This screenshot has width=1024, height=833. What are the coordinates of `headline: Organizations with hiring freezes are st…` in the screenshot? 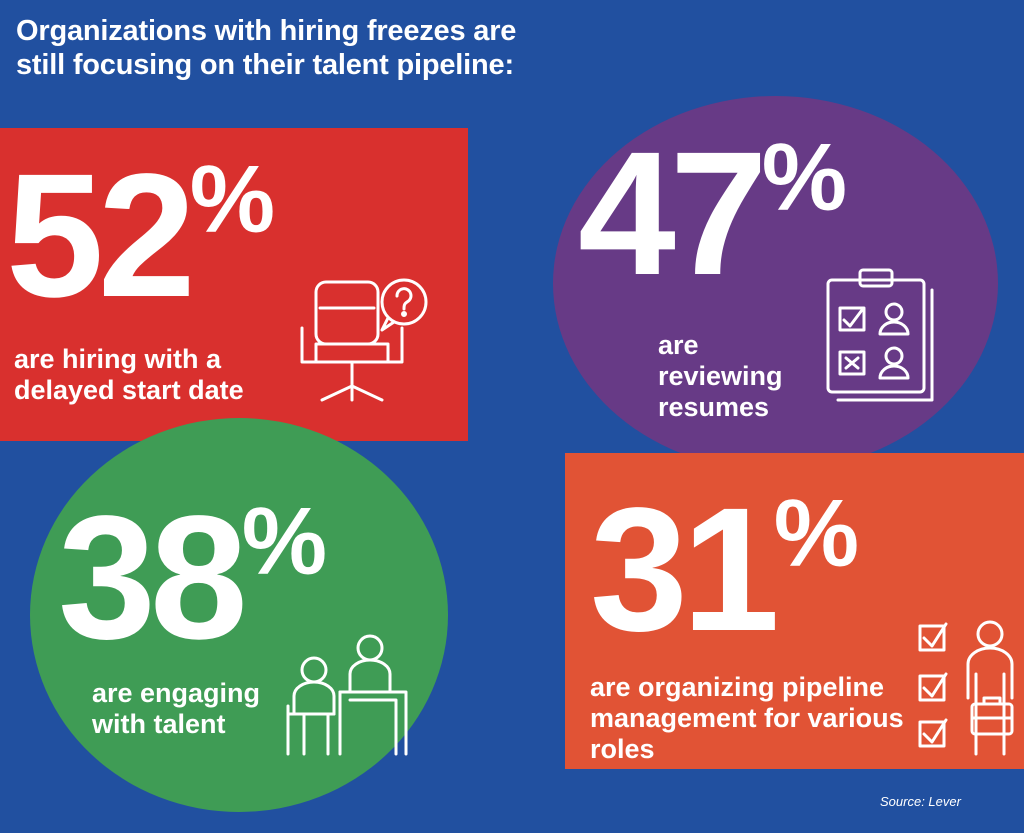 It's located at (316, 48).